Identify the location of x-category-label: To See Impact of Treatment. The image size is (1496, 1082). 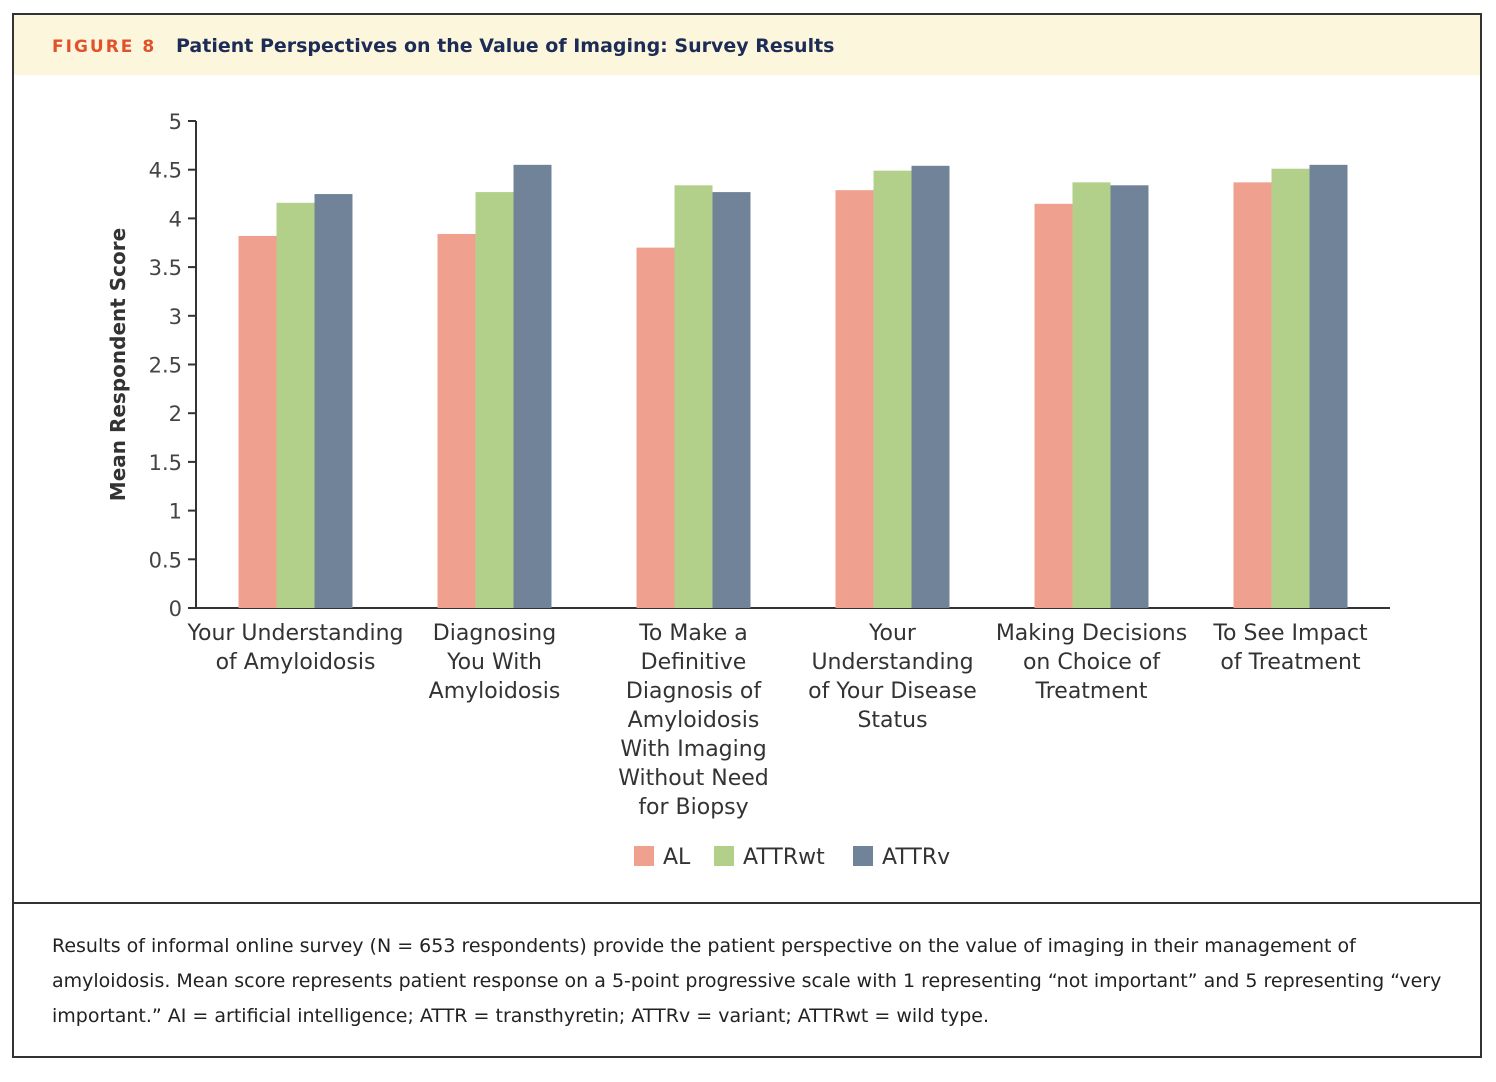
(1290, 648).